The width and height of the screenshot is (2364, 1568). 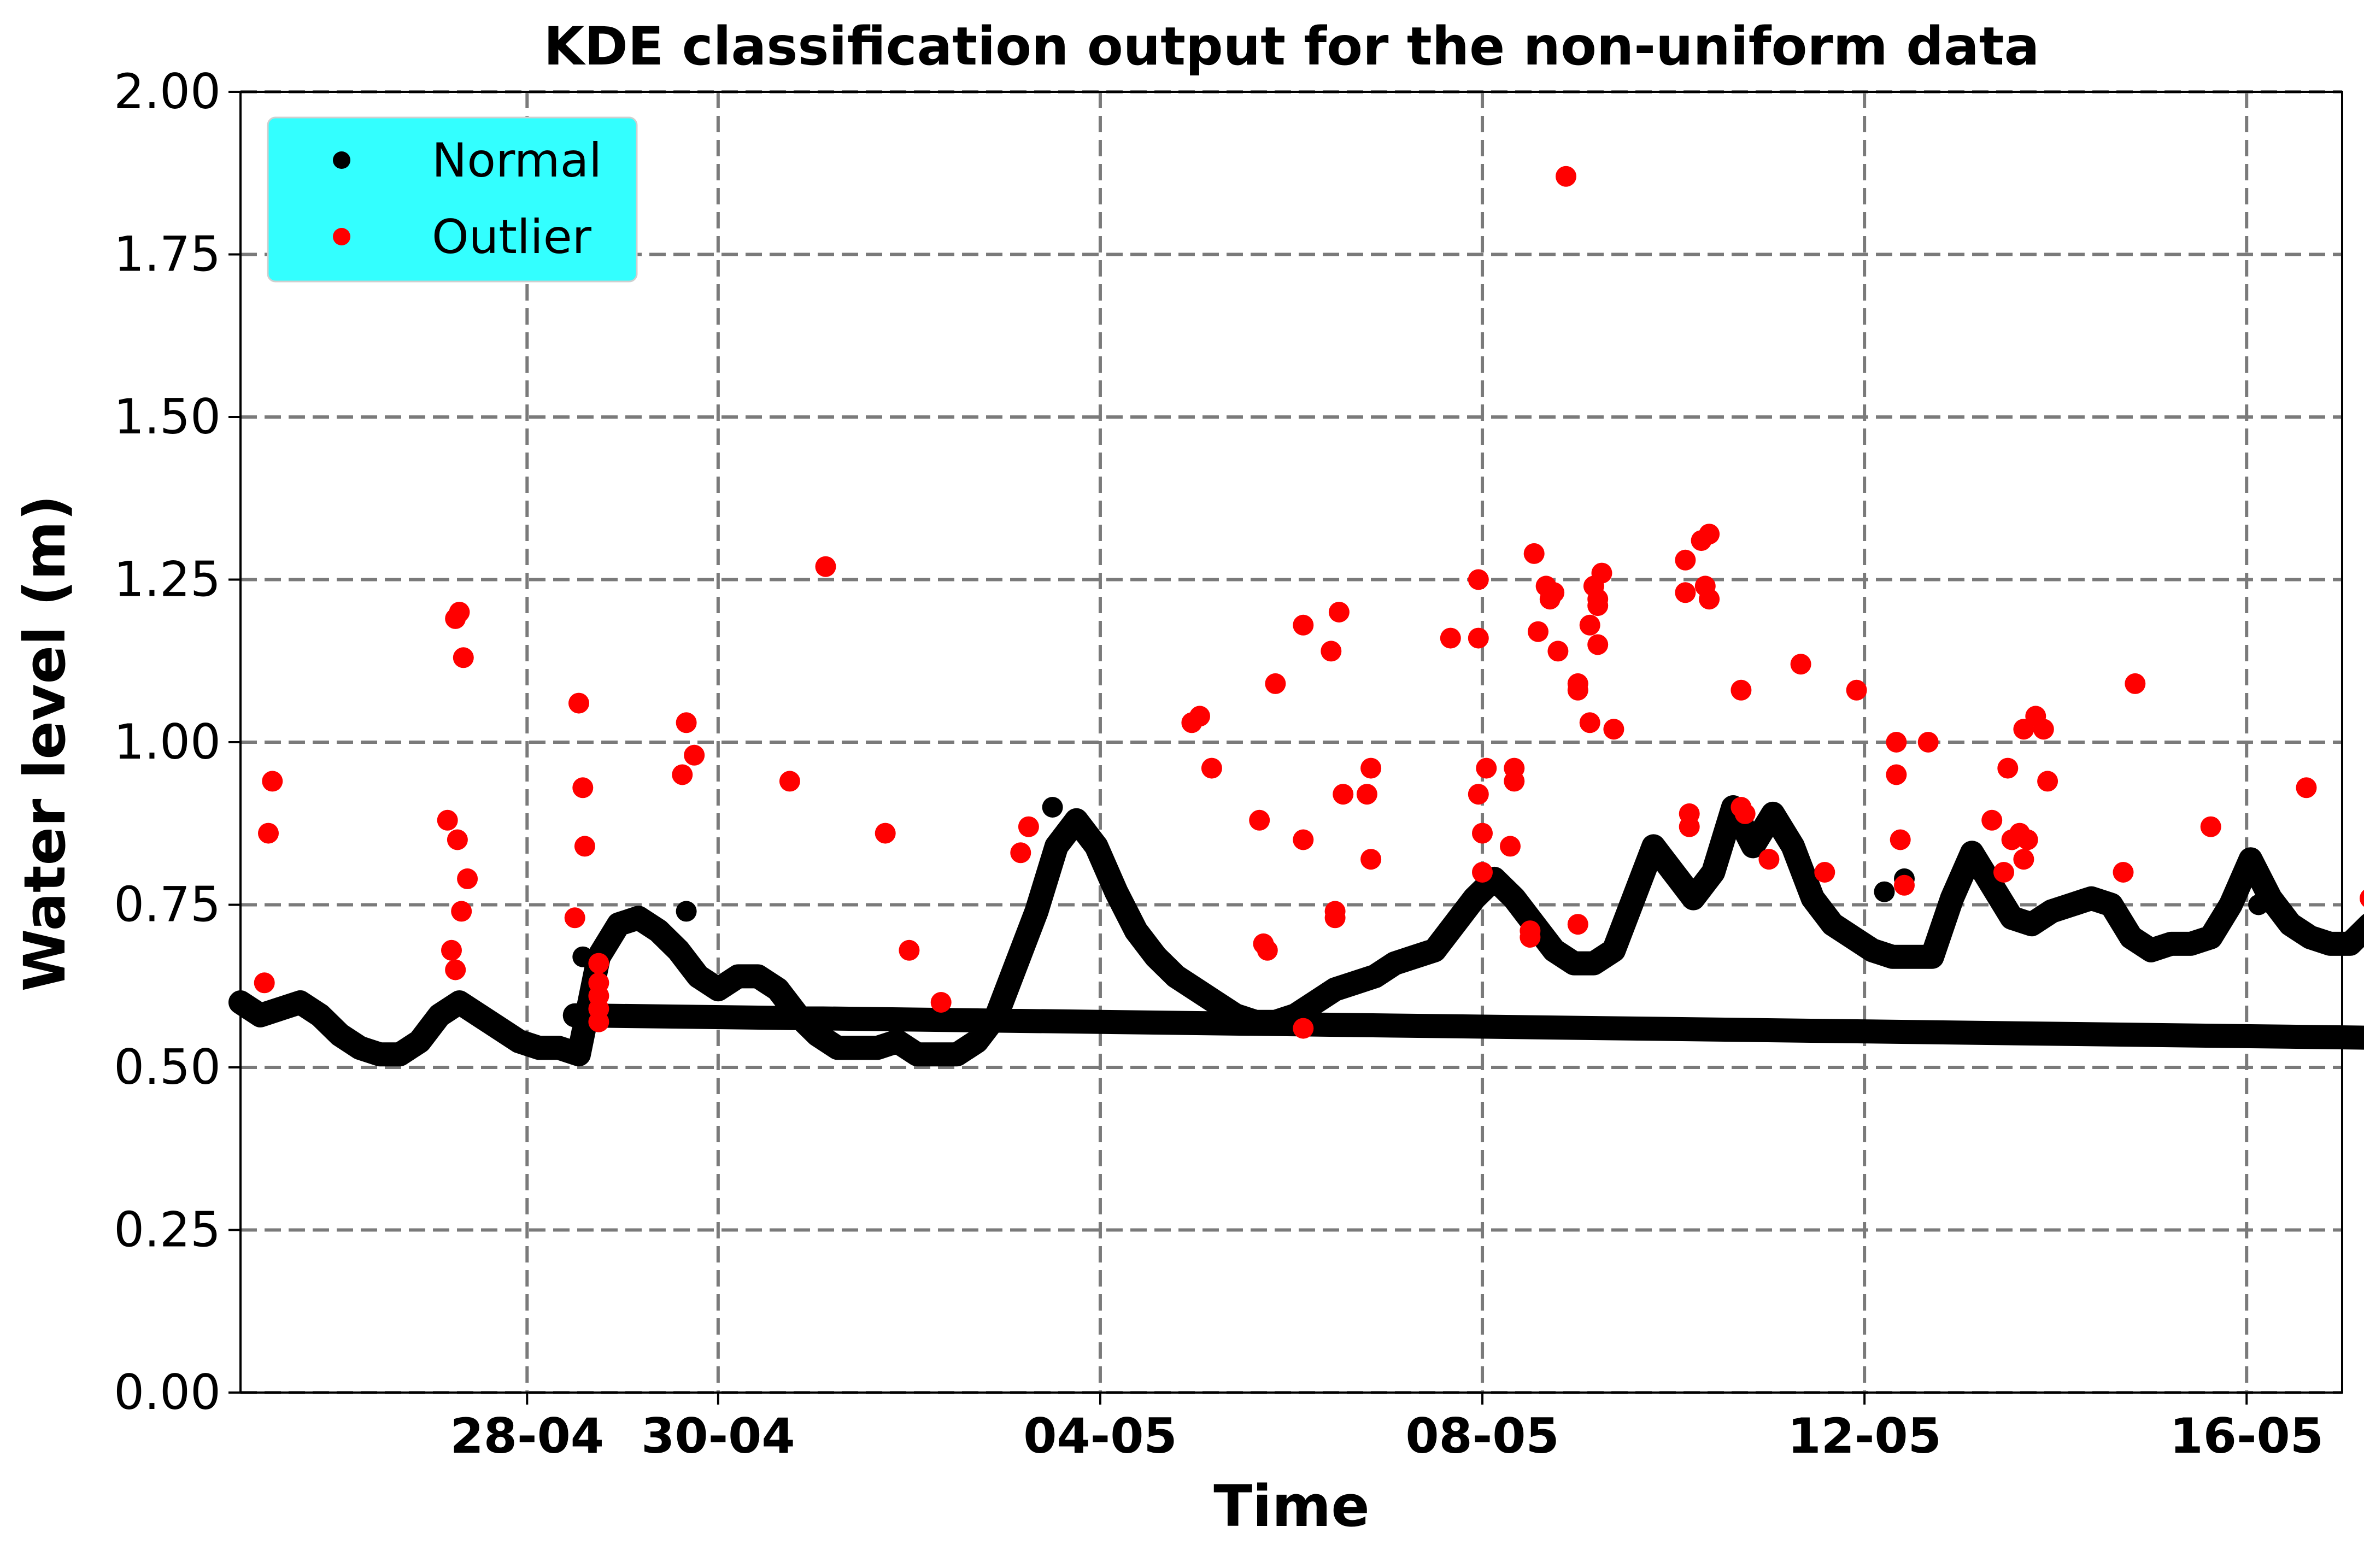 I want to click on y-axis-label: Water level (m), so click(x=44, y=743).